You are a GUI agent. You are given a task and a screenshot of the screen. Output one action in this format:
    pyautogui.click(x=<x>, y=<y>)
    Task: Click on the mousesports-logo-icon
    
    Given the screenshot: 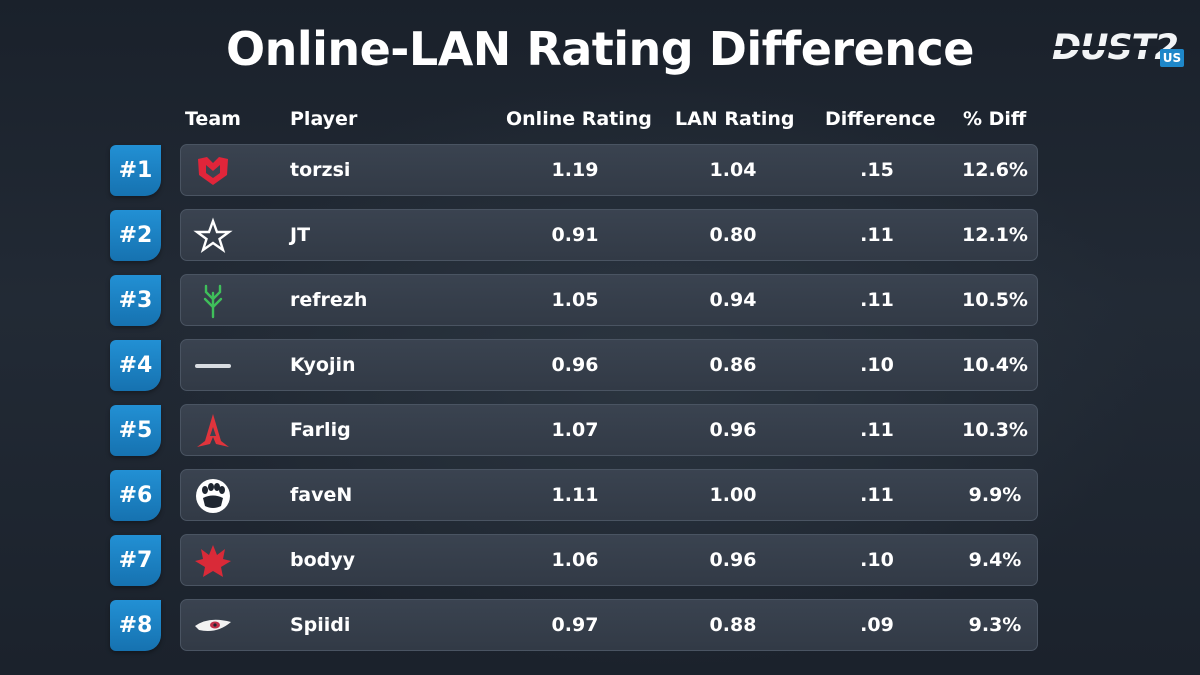 What is the action you would take?
    pyautogui.click(x=213, y=171)
    